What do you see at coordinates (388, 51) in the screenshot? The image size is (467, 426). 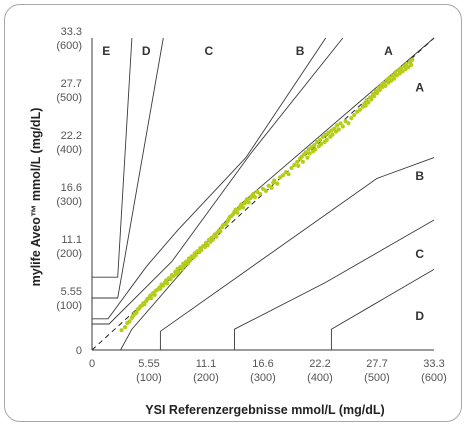 I see `zone-label-a: A` at bounding box center [388, 51].